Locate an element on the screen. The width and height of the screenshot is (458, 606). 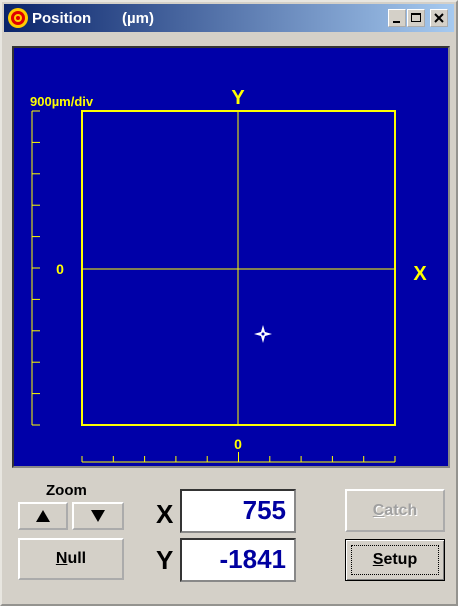
window-title: Position is located at coordinates (62, 18).